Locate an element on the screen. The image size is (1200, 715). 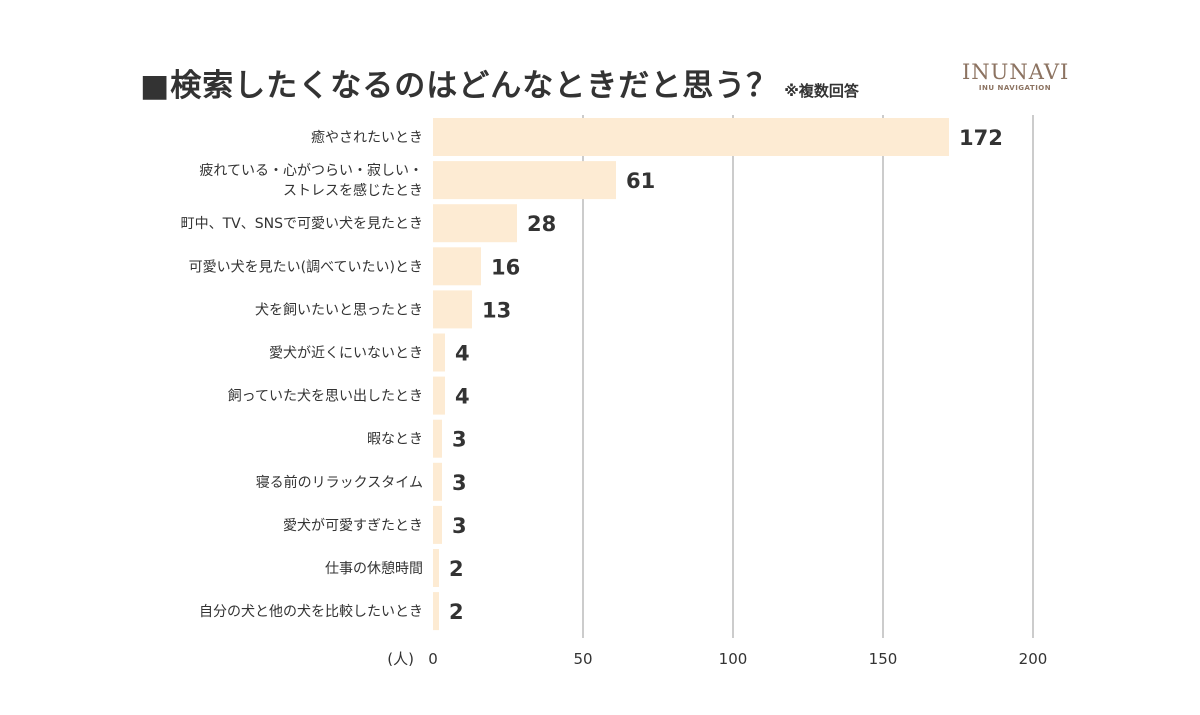
category-label-9: 愛犬が可愛すぎたとき is located at coordinates (353, 526).